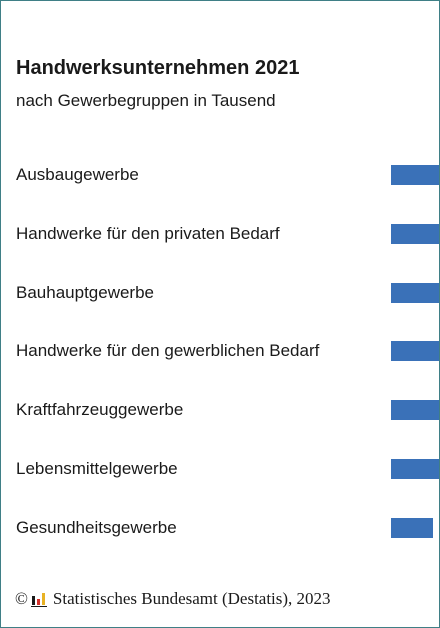 Image resolution: width=440 pixels, height=628 pixels. What do you see at coordinates (168, 351) in the screenshot?
I see `category-label: Handwerke für den gewerblichen Bedarf` at bounding box center [168, 351].